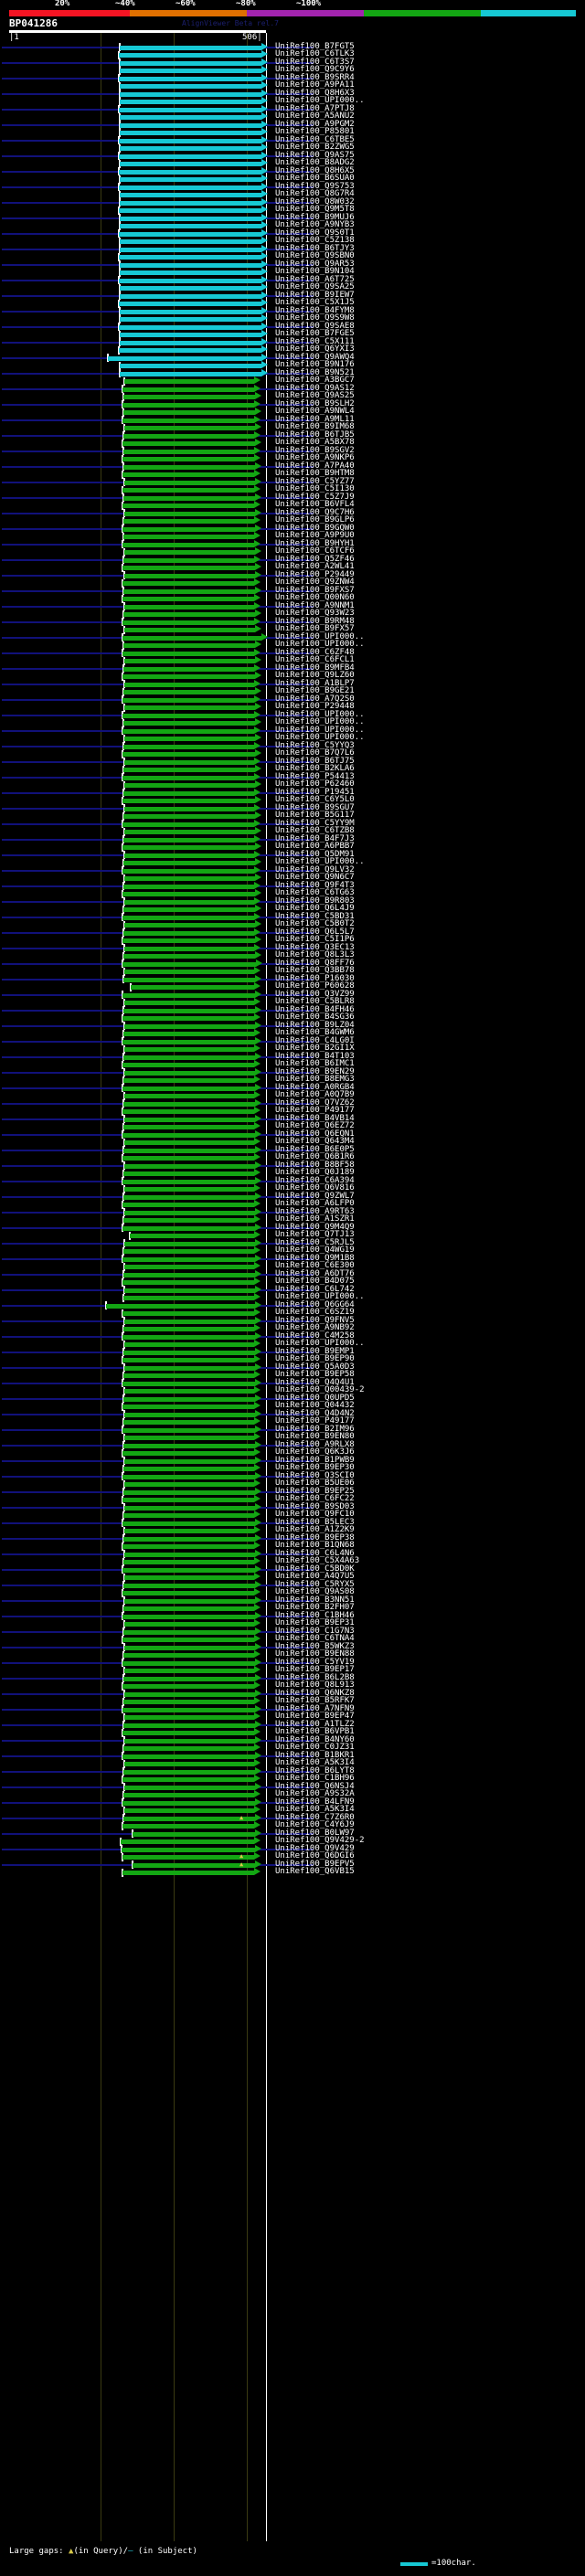 This screenshot has height=2576, width=585. Describe the element at coordinates (315, 761) in the screenshot. I see `hit-label: UniRef100_B6TJ75` at that location.